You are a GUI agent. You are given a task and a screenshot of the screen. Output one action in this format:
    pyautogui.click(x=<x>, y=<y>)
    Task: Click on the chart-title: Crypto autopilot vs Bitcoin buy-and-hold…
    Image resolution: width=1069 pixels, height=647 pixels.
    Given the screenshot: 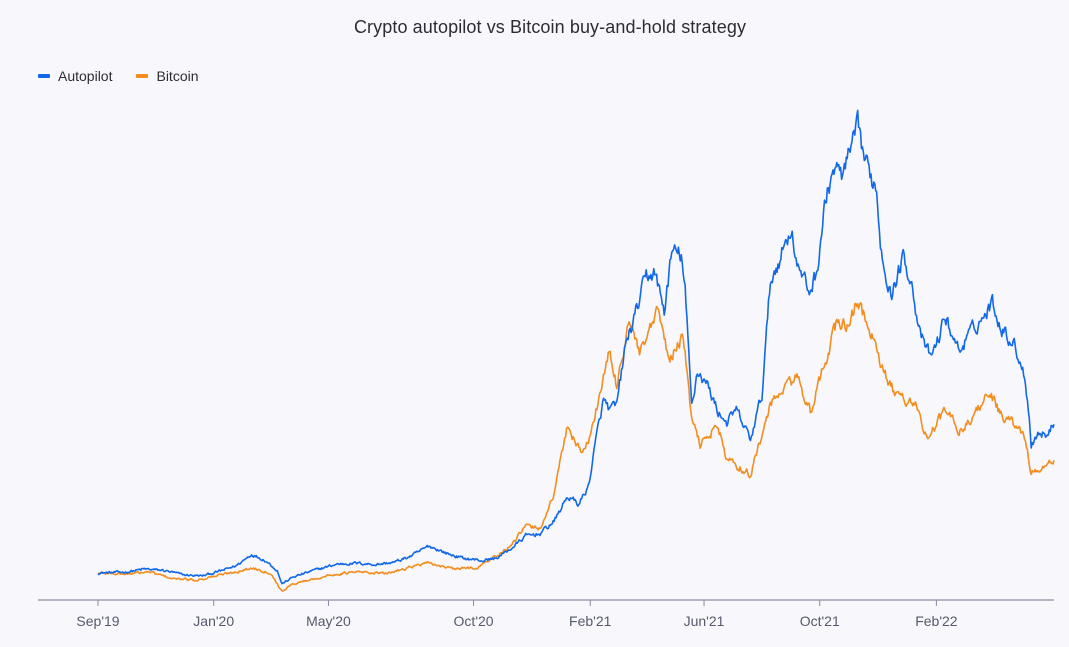 What is the action you would take?
    pyautogui.click(x=550, y=27)
    